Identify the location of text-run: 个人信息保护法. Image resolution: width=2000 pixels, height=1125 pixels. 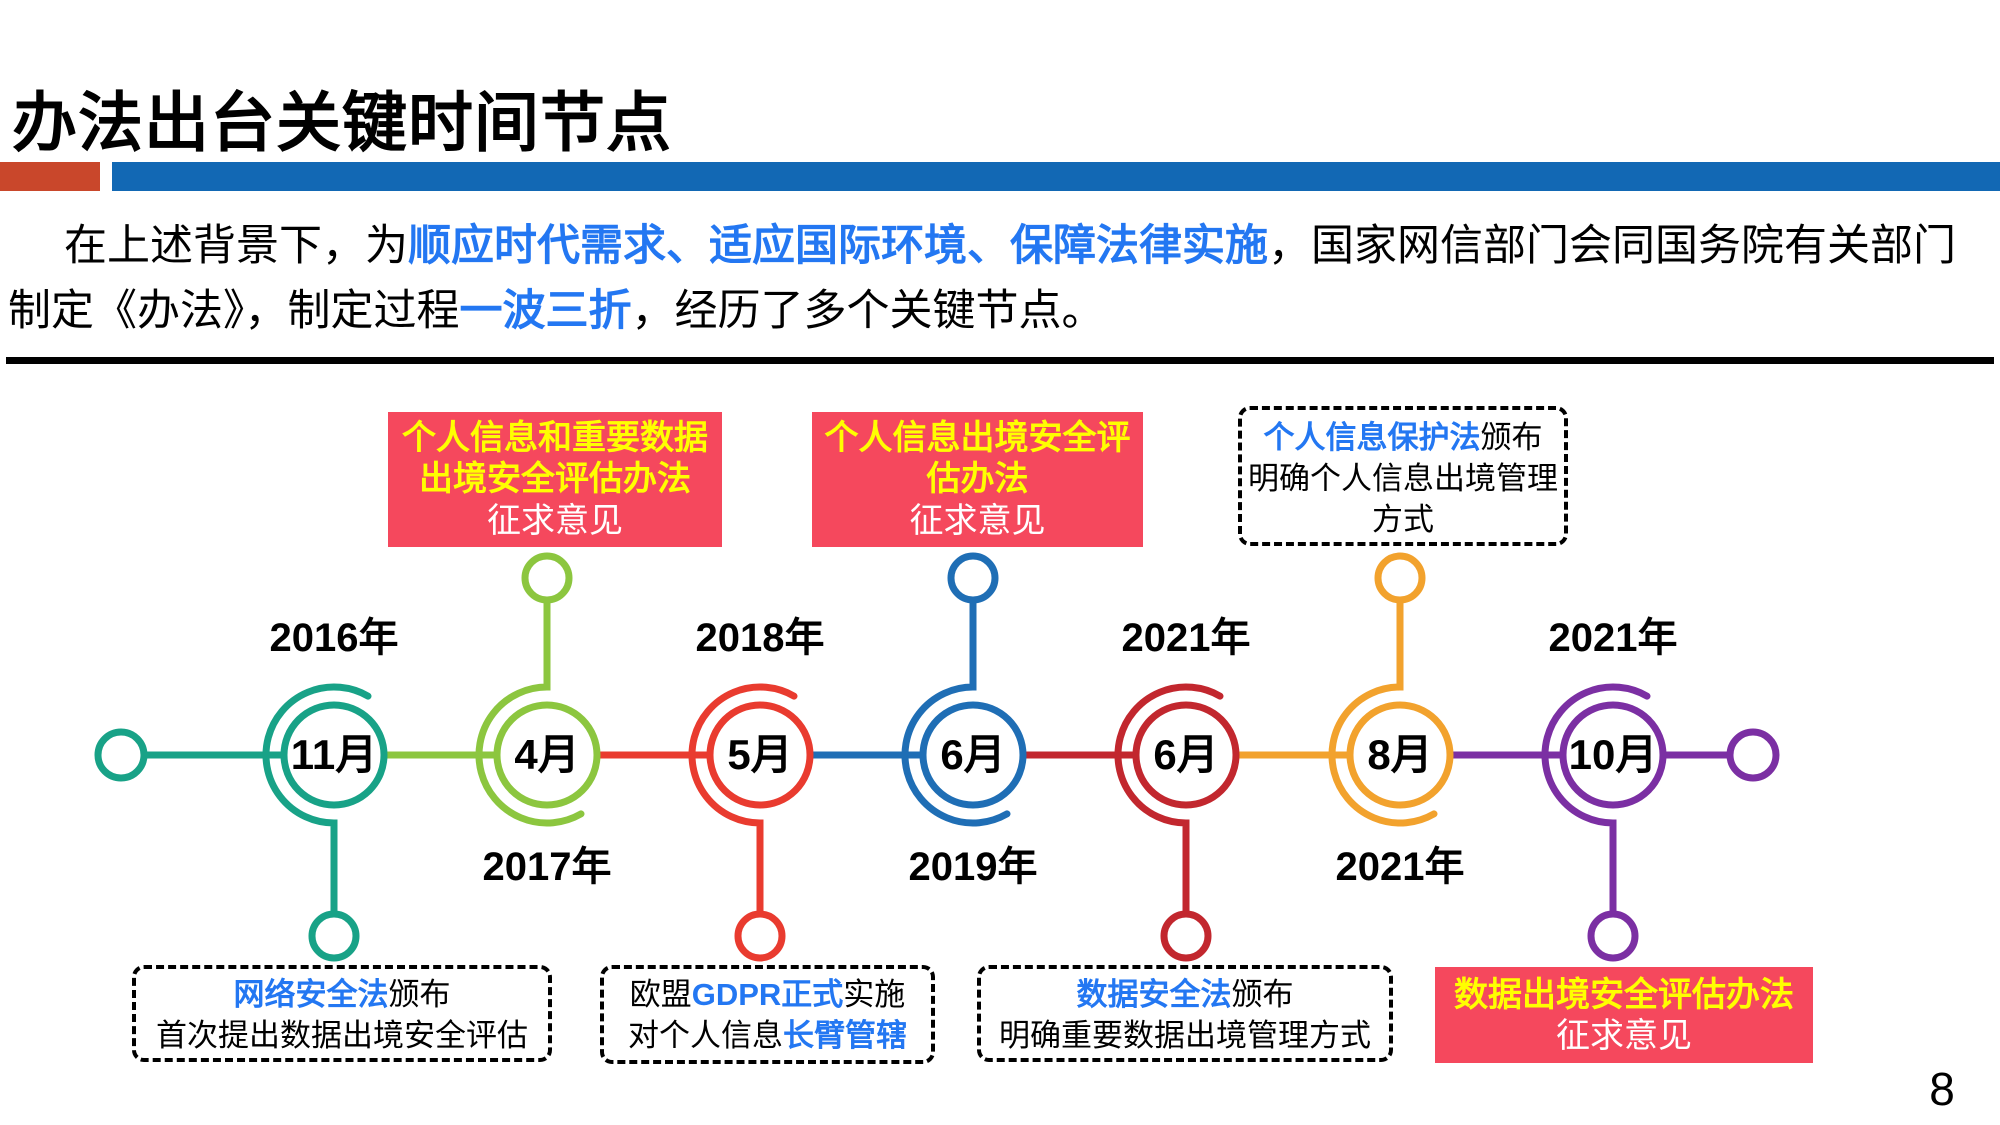
(1372, 437).